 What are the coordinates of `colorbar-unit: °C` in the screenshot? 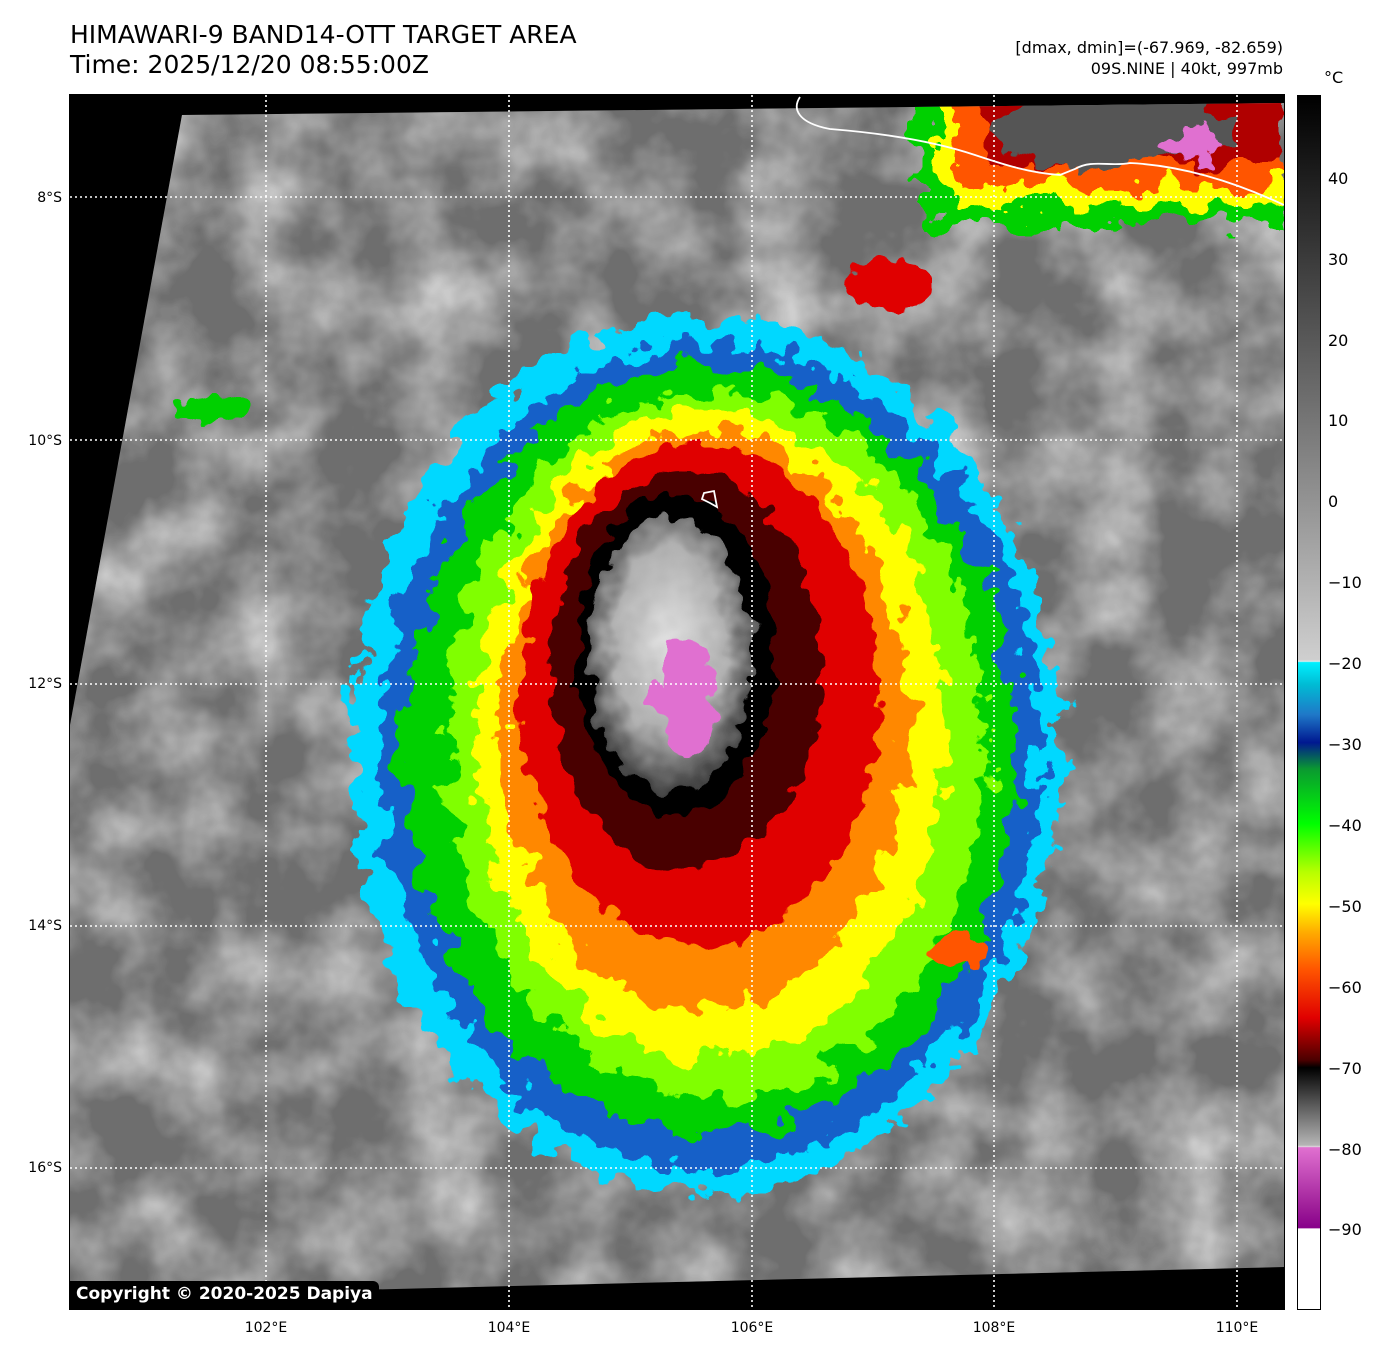 It's located at (1334, 77).